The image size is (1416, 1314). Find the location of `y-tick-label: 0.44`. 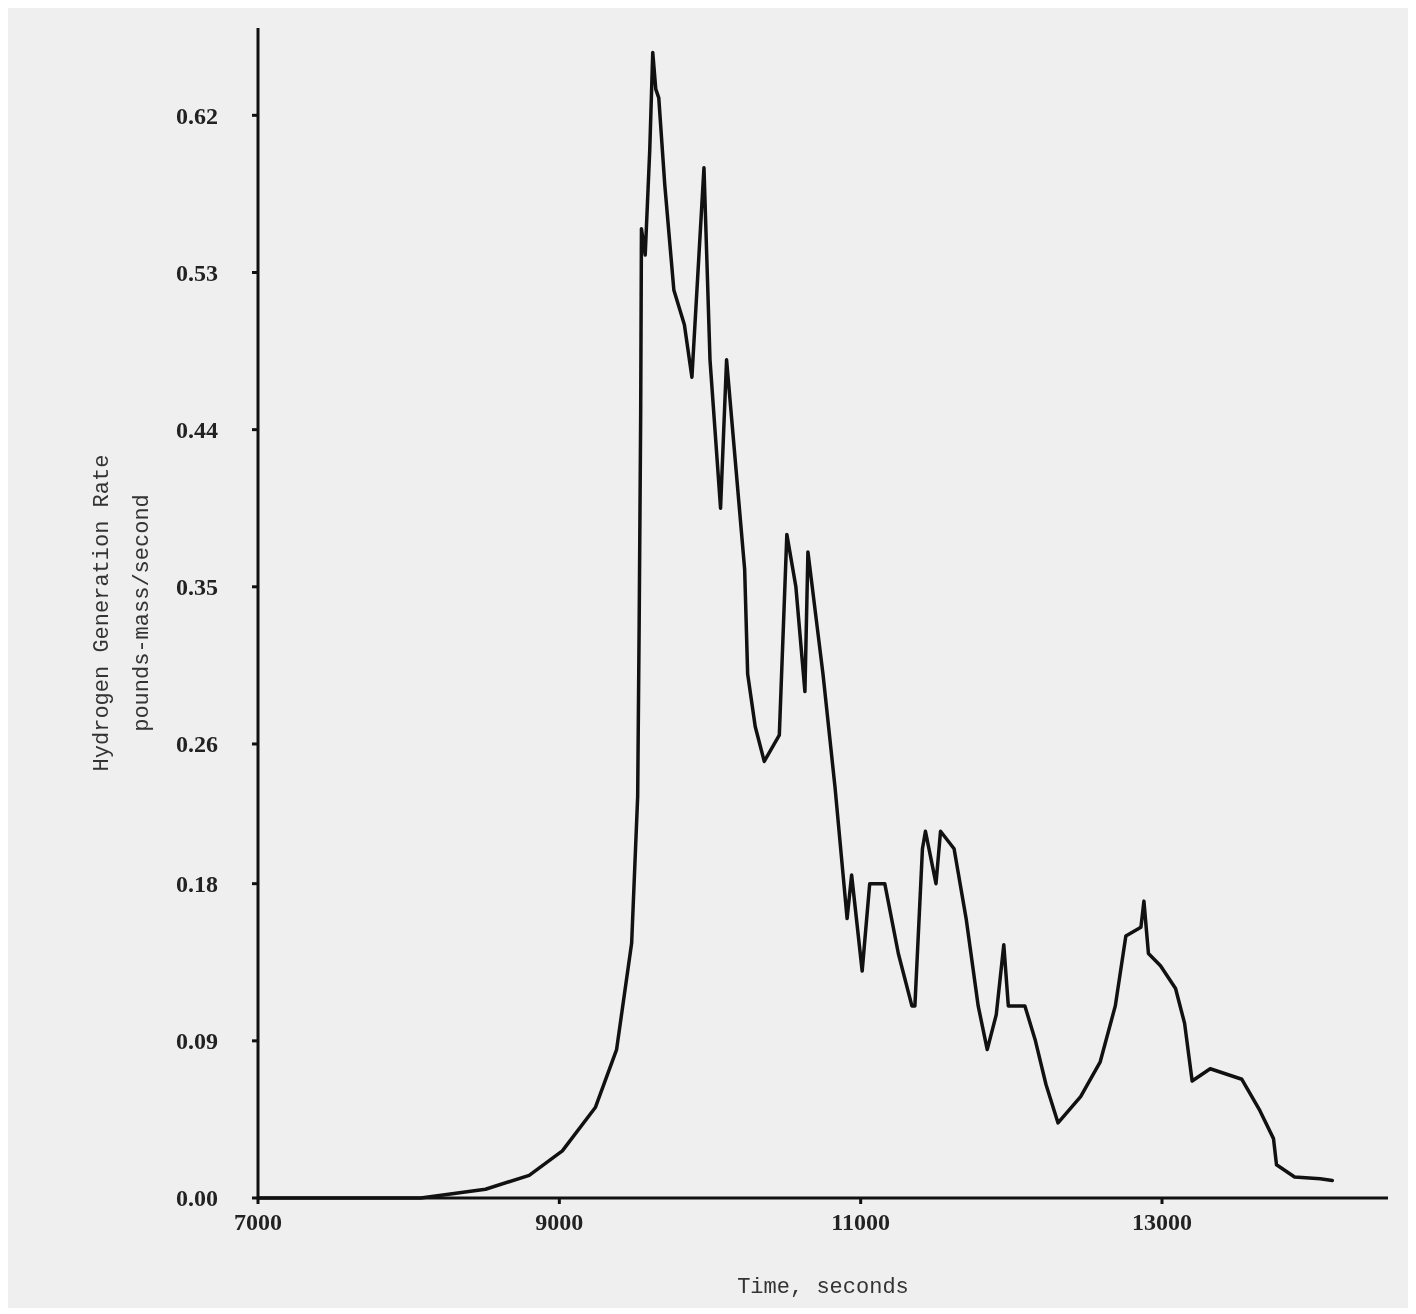

y-tick-label: 0.44 is located at coordinates (197, 430).